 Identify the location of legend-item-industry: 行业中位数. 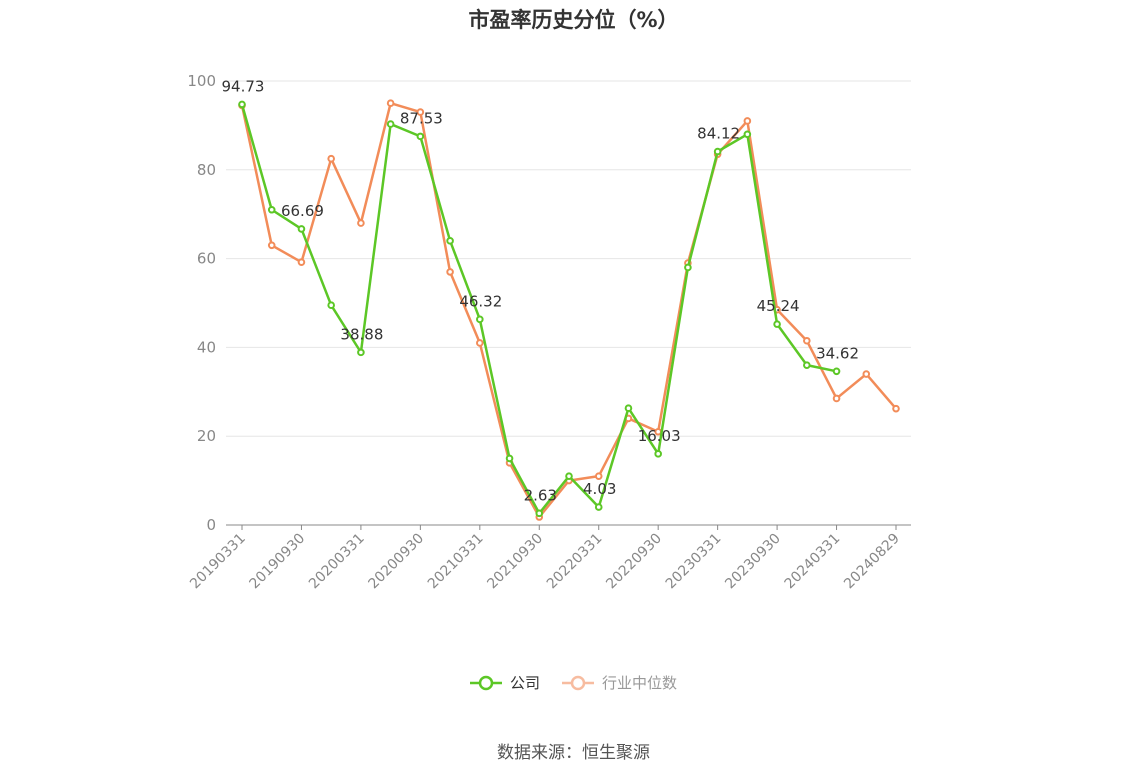
(619, 682).